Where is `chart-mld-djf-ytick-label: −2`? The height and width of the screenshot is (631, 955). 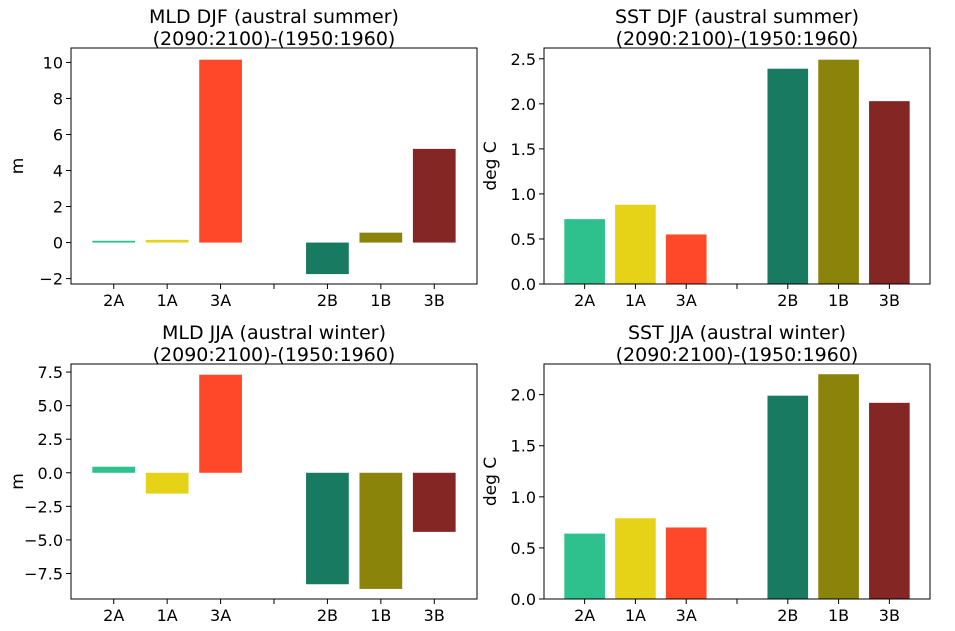
chart-mld-djf-ytick-label: −2 is located at coordinates (51, 279).